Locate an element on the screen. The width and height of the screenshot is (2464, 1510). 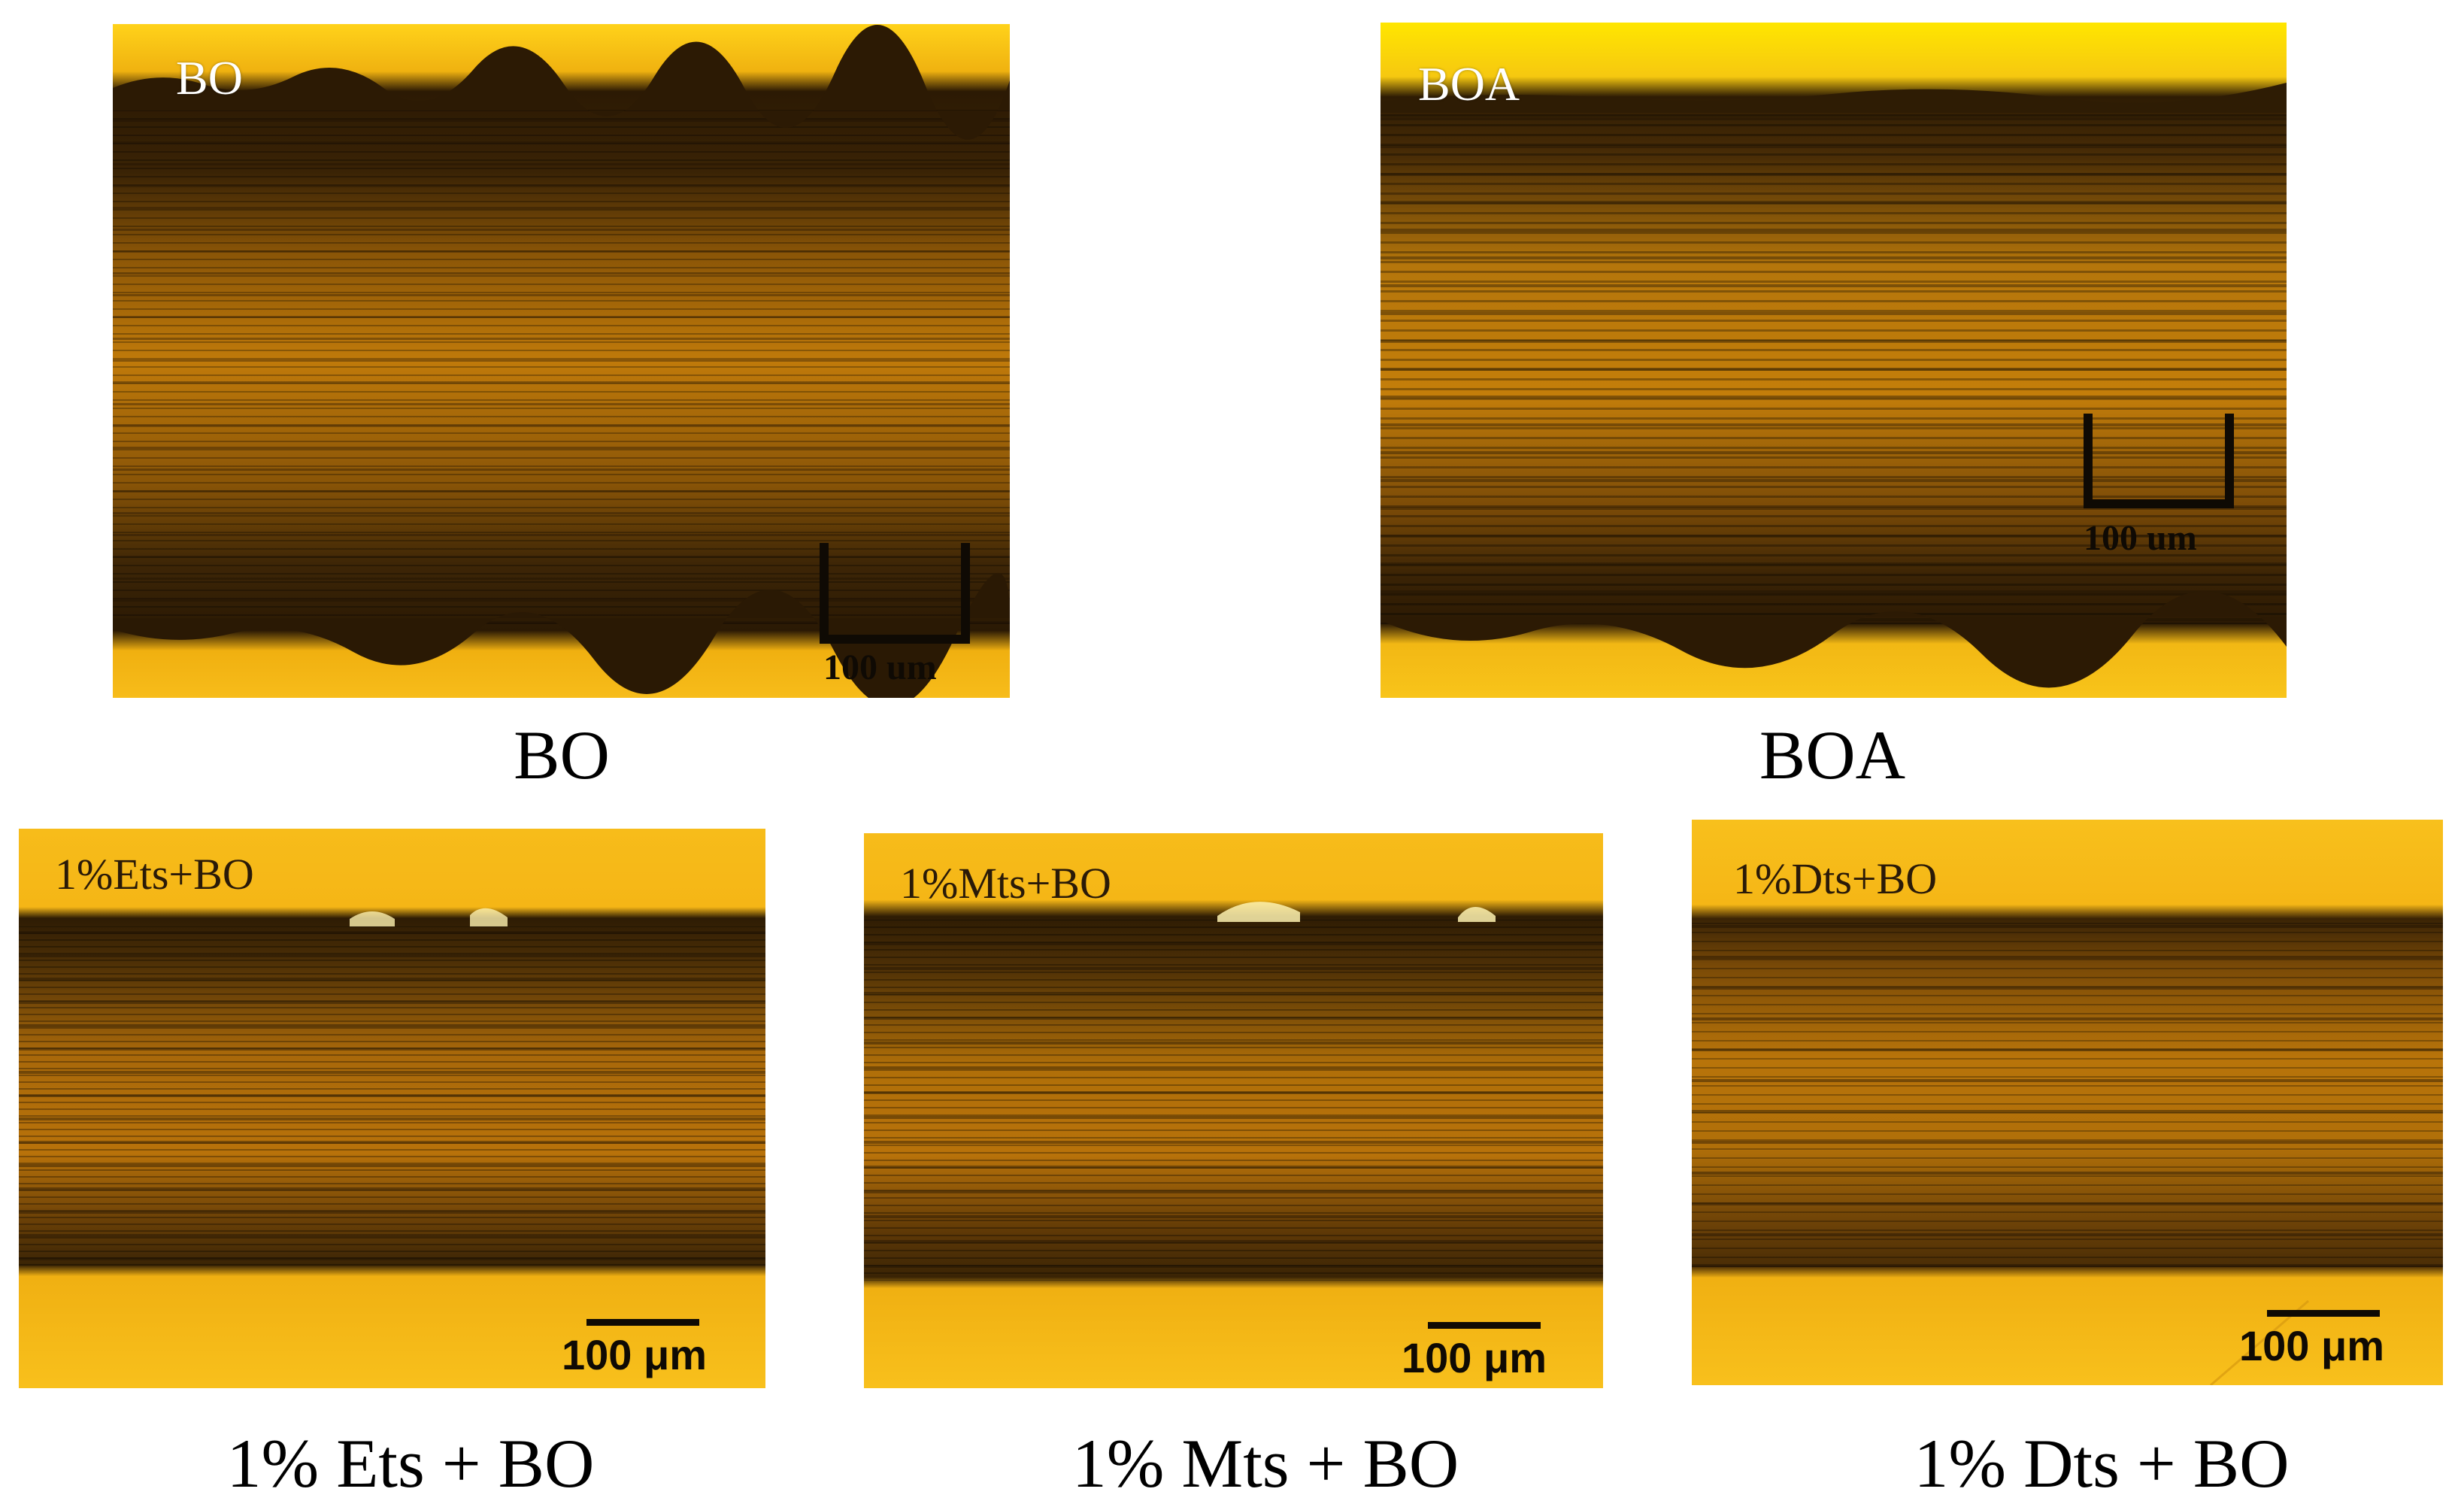
wear-scar-image-dts is located at coordinates (2067, 1102).